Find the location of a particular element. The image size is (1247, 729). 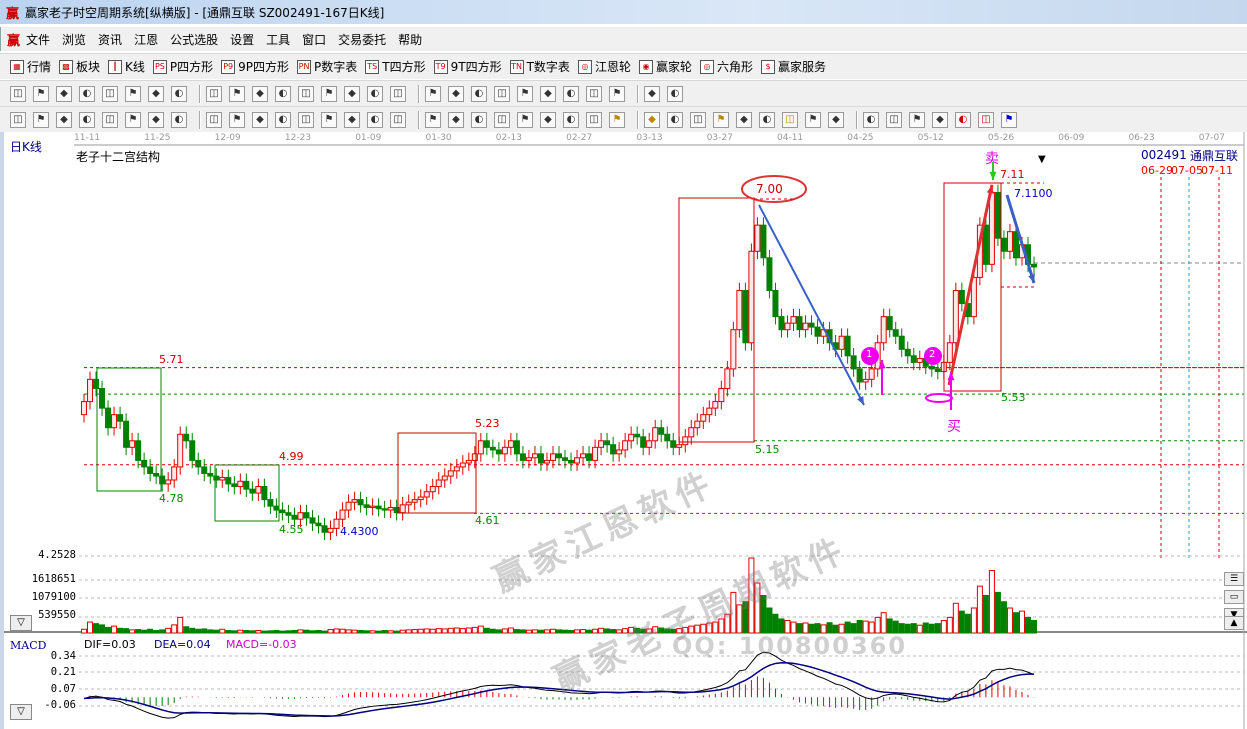

infinity-icon: ⚑ is located at coordinates (1009, 119).